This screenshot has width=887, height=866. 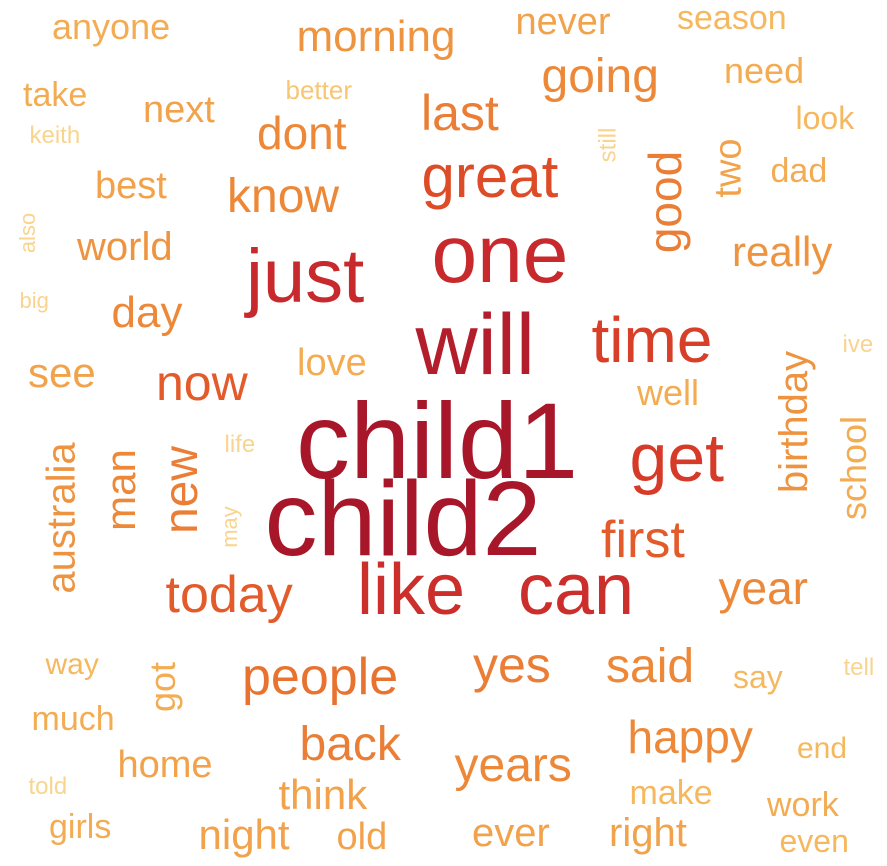 I want to click on cloud-word-happy: happy, so click(x=690, y=737).